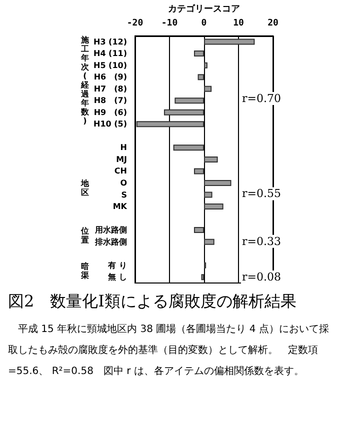  I want to click on y-tick-label: O, so click(124, 183).